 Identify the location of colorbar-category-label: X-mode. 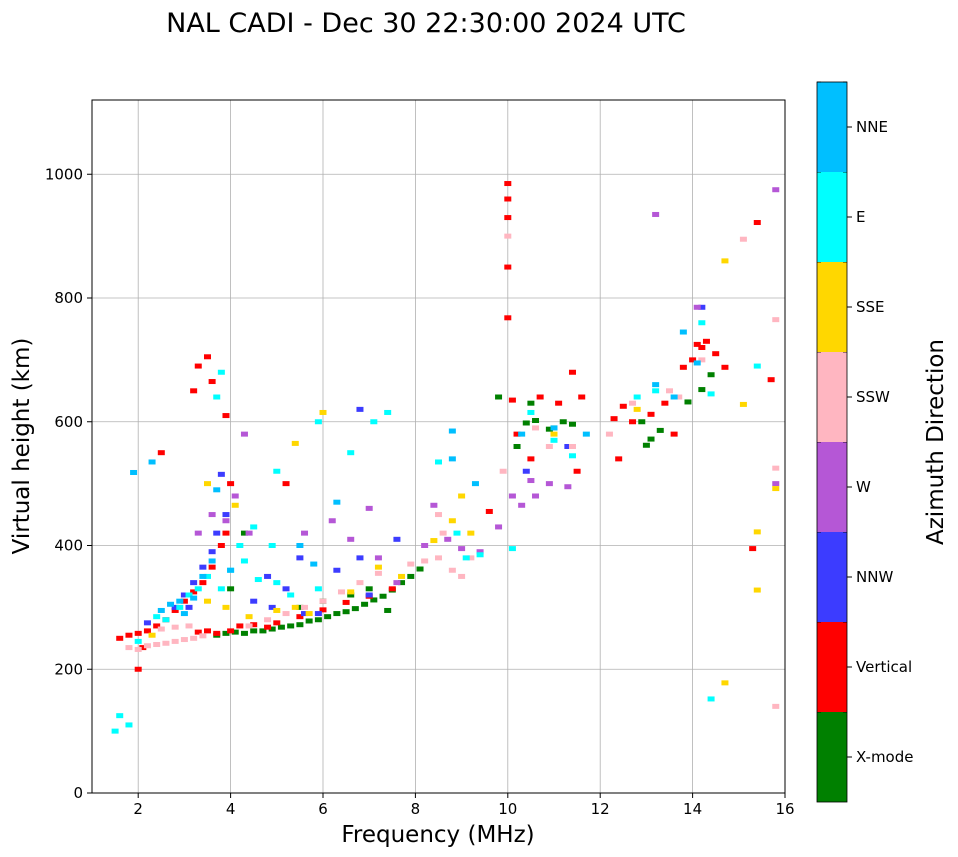
(884, 757).